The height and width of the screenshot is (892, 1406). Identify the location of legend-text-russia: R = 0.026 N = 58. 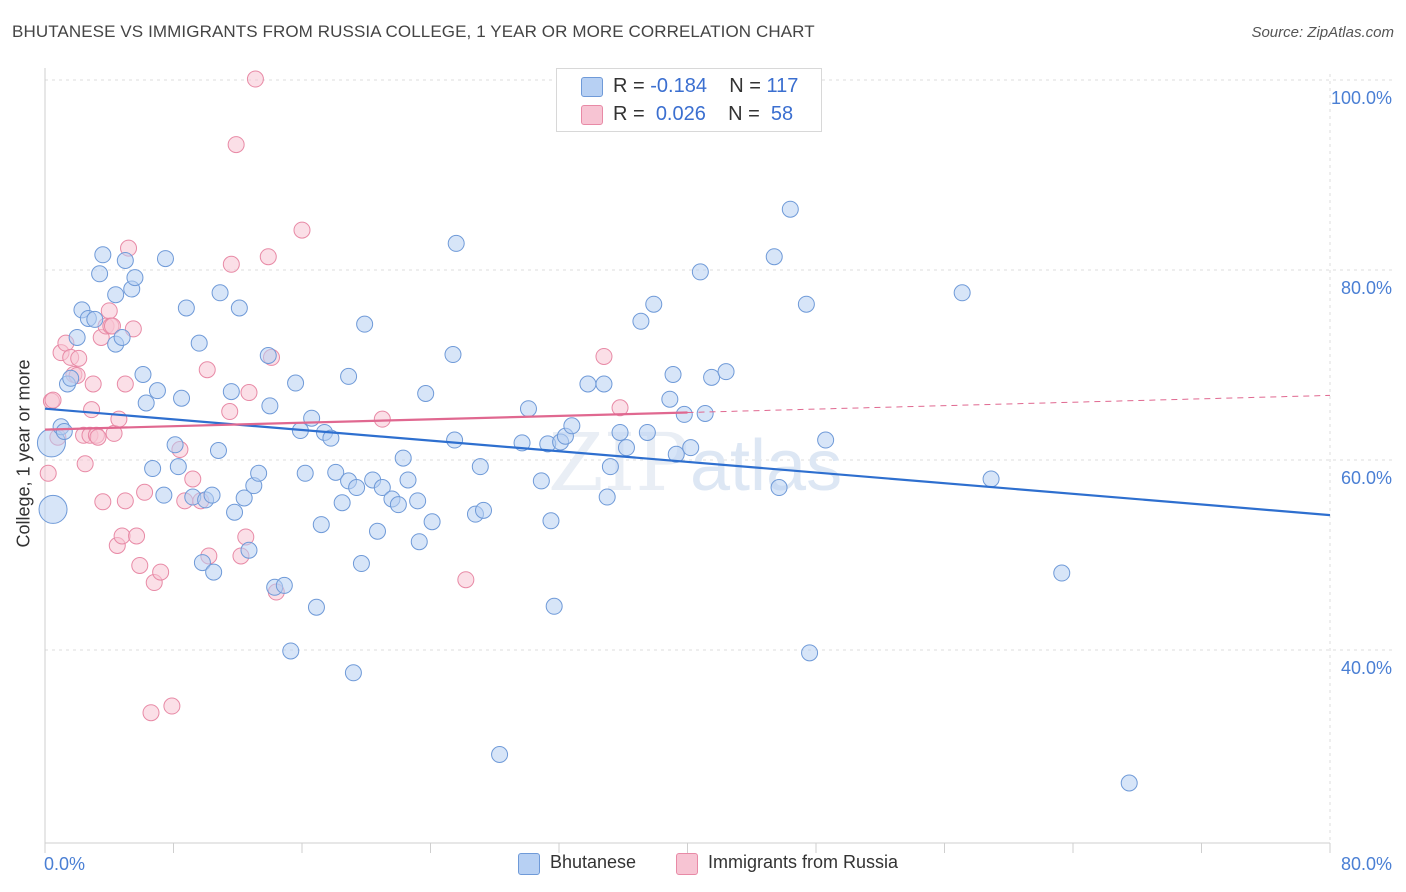
(703, 114).